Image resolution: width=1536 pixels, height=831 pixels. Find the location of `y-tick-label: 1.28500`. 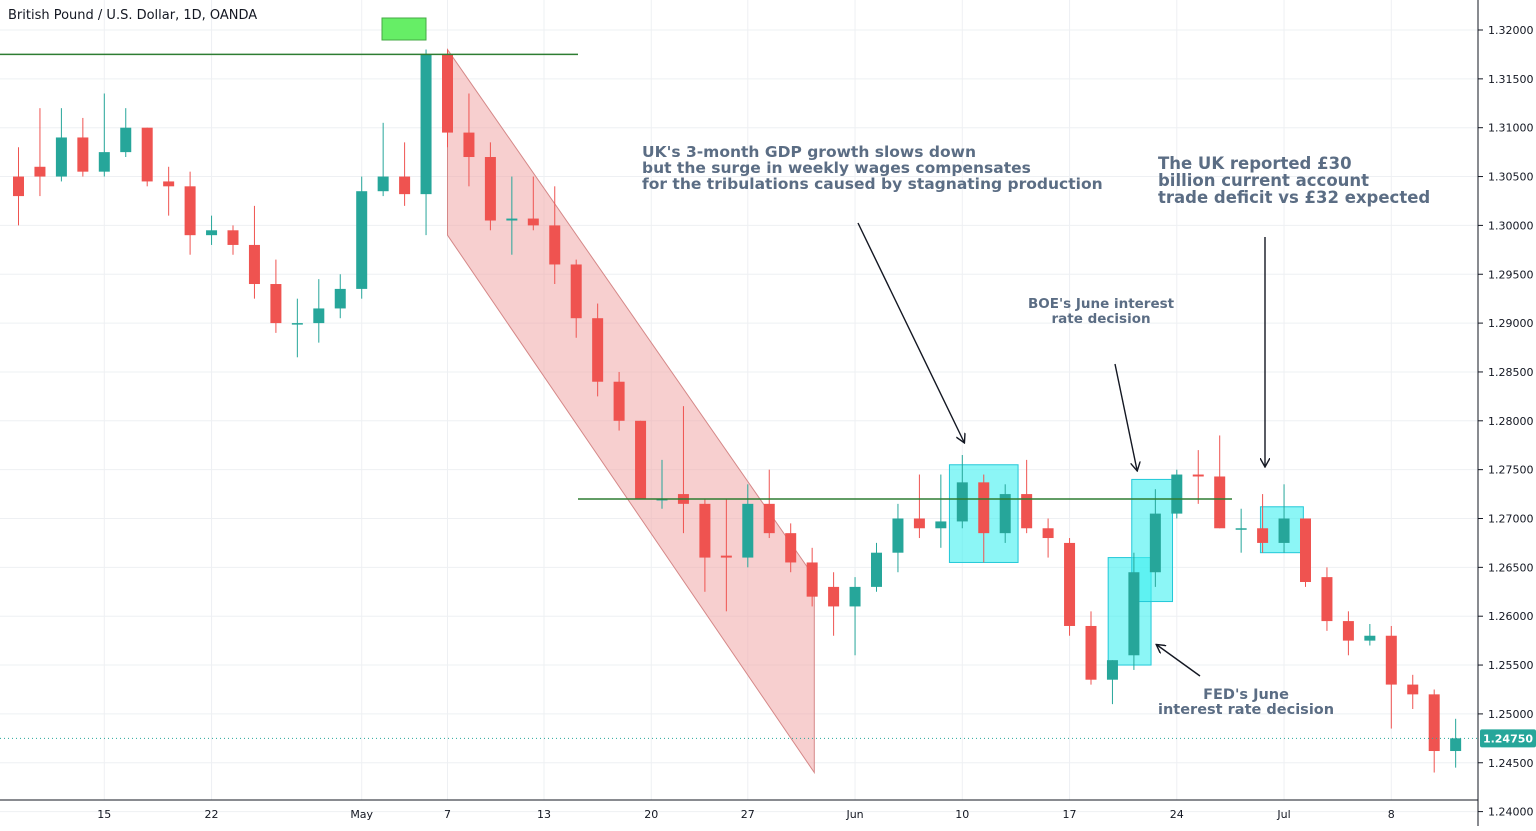

y-tick-label: 1.28500 is located at coordinates (1511, 372).